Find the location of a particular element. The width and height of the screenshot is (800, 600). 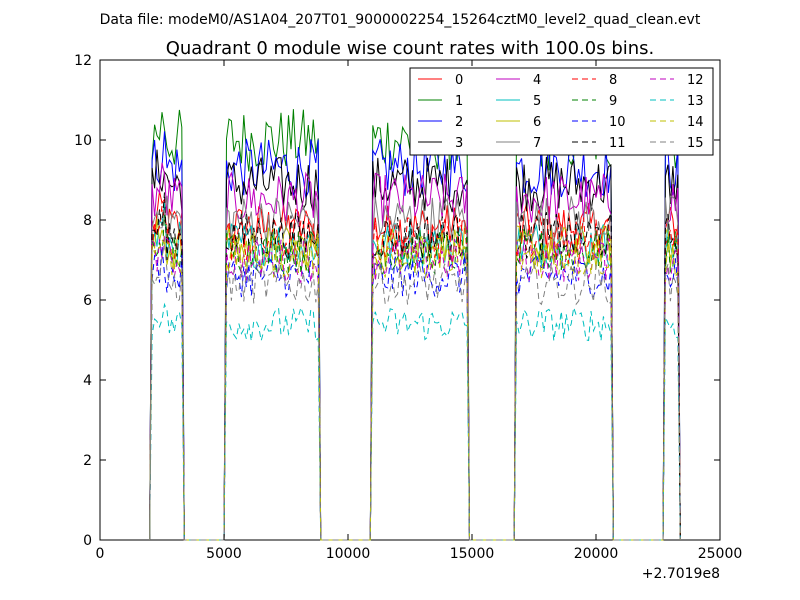

y-tick-label-8: 8 is located at coordinates (87, 221).